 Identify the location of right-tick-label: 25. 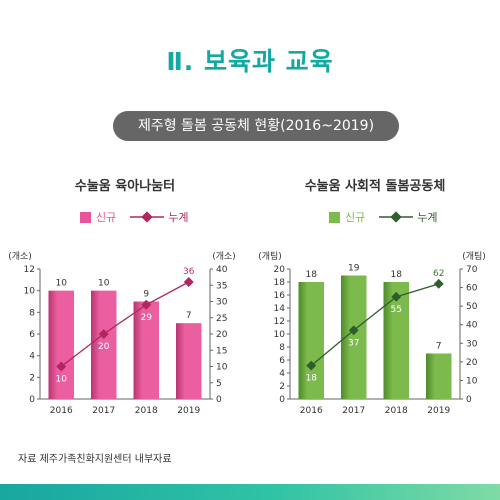
(221, 319).